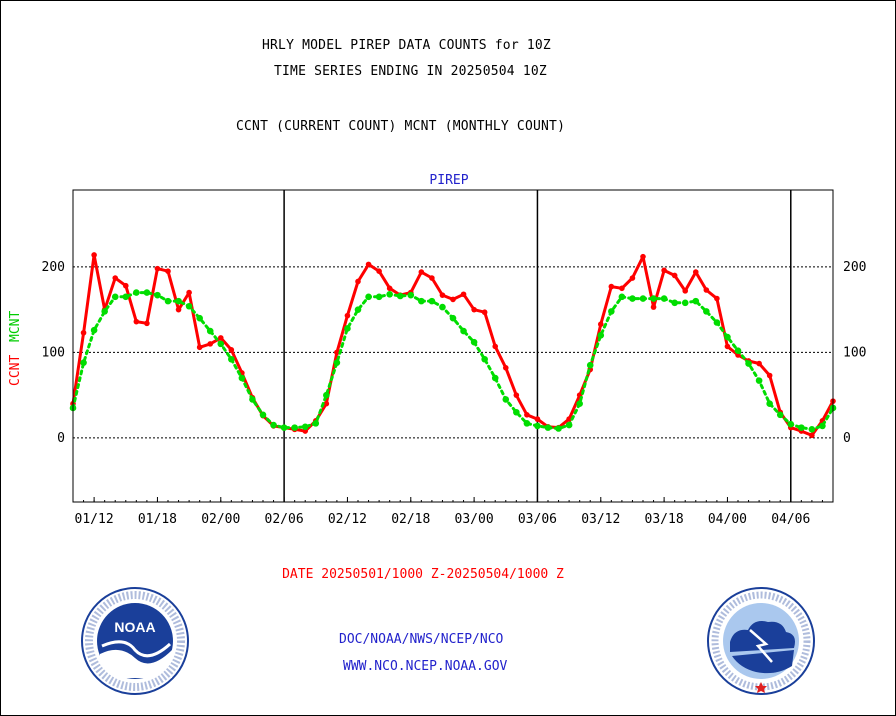 Image resolution: width=896 pixels, height=716 pixels. I want to click on footer-agency: DOC/NOAA/NWS/NCEP/NCO, so click(421, 639).